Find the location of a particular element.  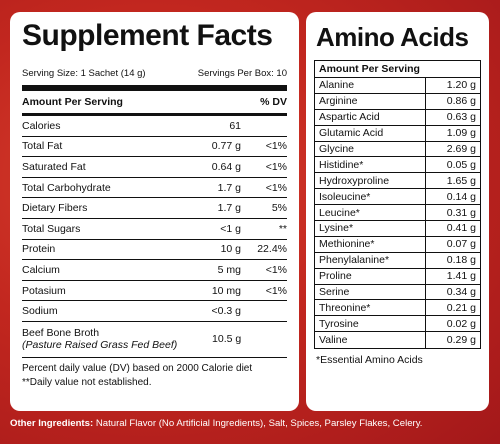

amino-name: Arginine is located at coordinates (338, 101).